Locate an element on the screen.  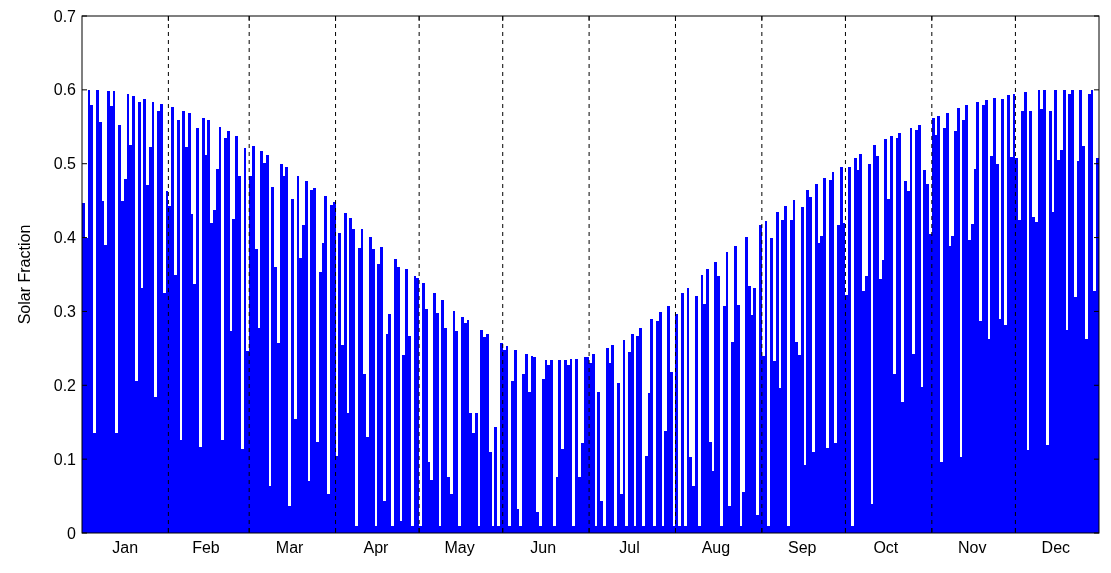
y-tick-label: 0.4 is located at coordinates (65, 238).